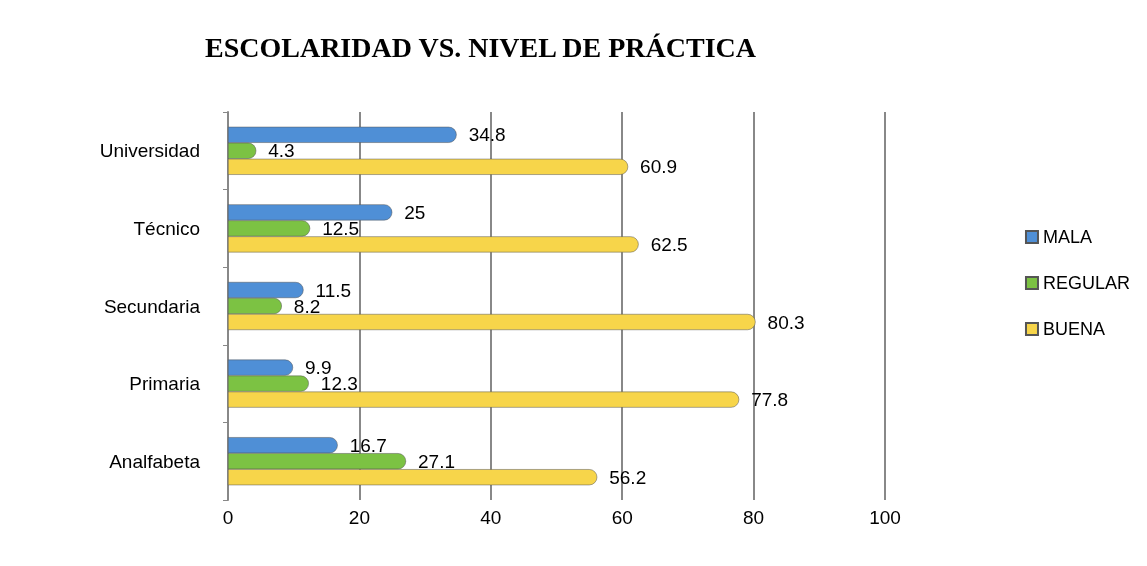 This screenshot has height=566, width=1147. I want to click on data-label: 60.9, so click(659, 167).